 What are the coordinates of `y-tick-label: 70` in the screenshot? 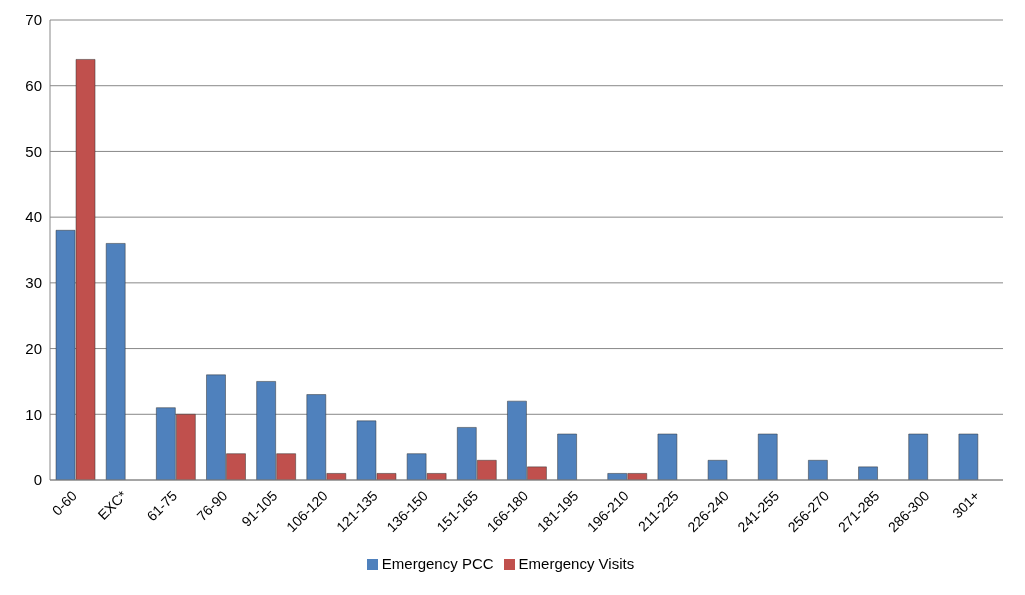 It's located at (33, 20).